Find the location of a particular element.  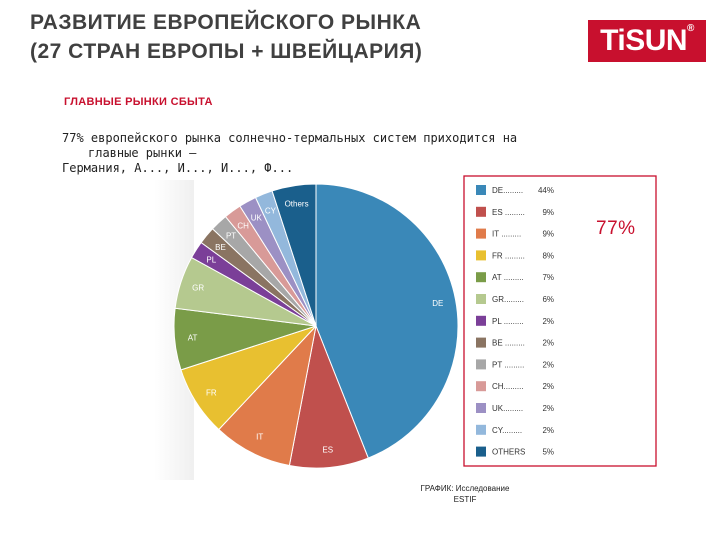

pie-label-ch: CH is located at coordinates (243, 226).